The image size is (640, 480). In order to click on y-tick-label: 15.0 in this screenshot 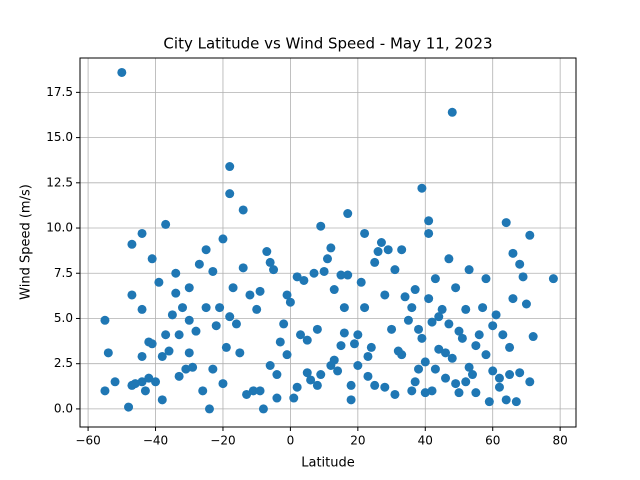, I will do `click(59, 137)`.